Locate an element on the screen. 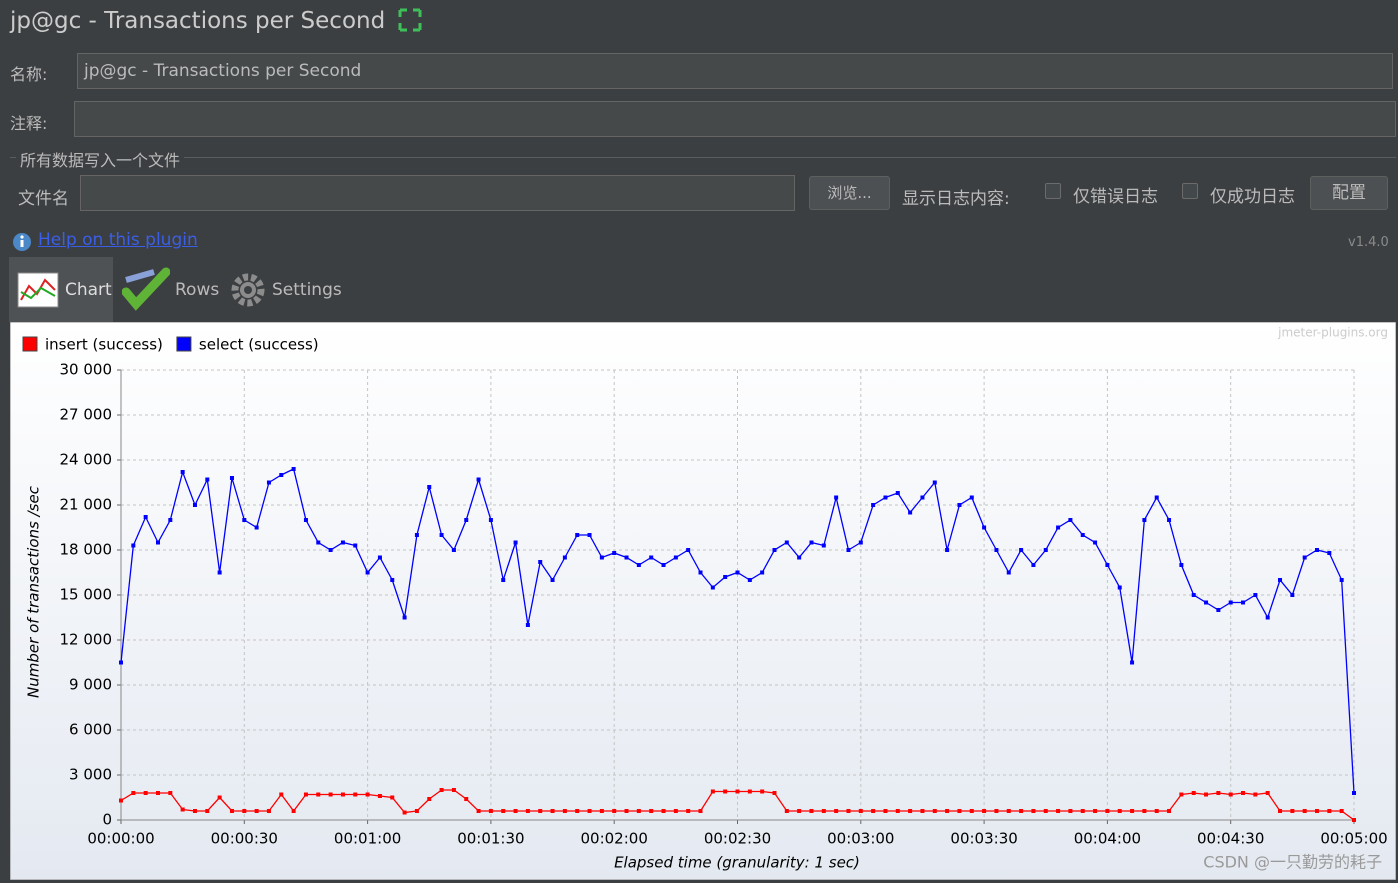 This screenshot has height=883, width=1398. y-tick-label: 0 is located at coordinates (107, 820).